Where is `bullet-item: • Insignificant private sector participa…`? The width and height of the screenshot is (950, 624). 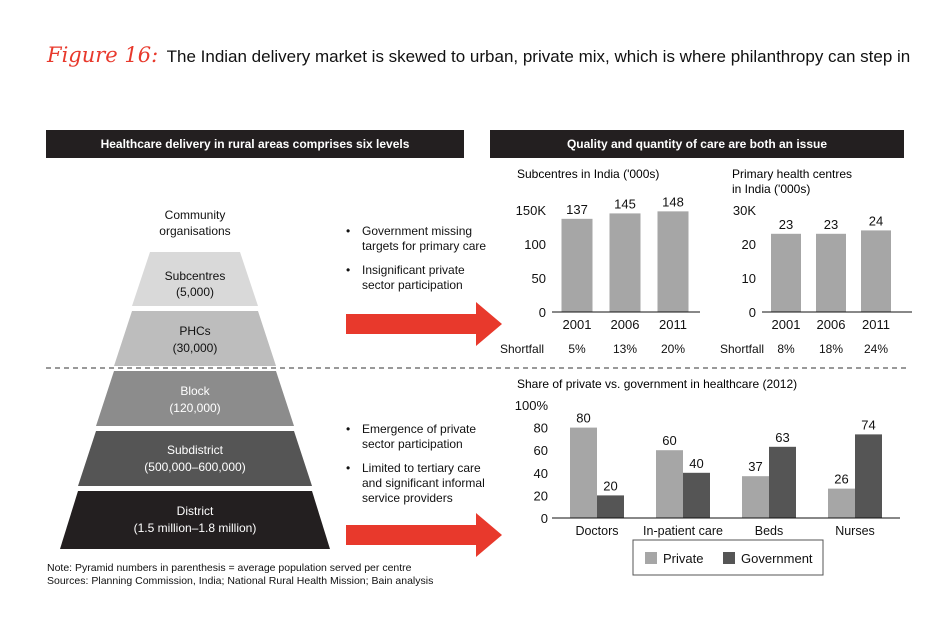 bullet-item: • Insignificant private sector participa… is located at coordinates (426, 278).